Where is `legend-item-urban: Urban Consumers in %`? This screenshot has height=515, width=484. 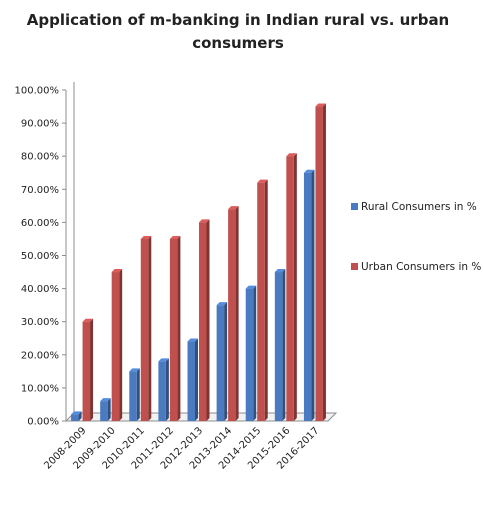
legend-item-urban: Urban Consumers in % is located at coordinates (416, 267).